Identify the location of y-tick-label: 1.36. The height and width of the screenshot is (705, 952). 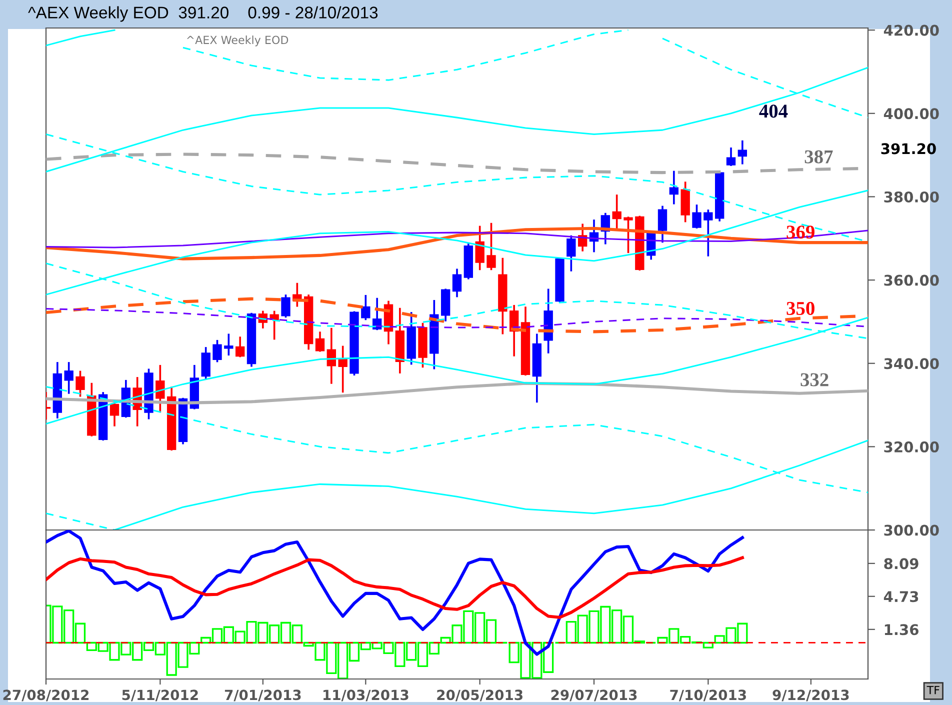
(901, 630).